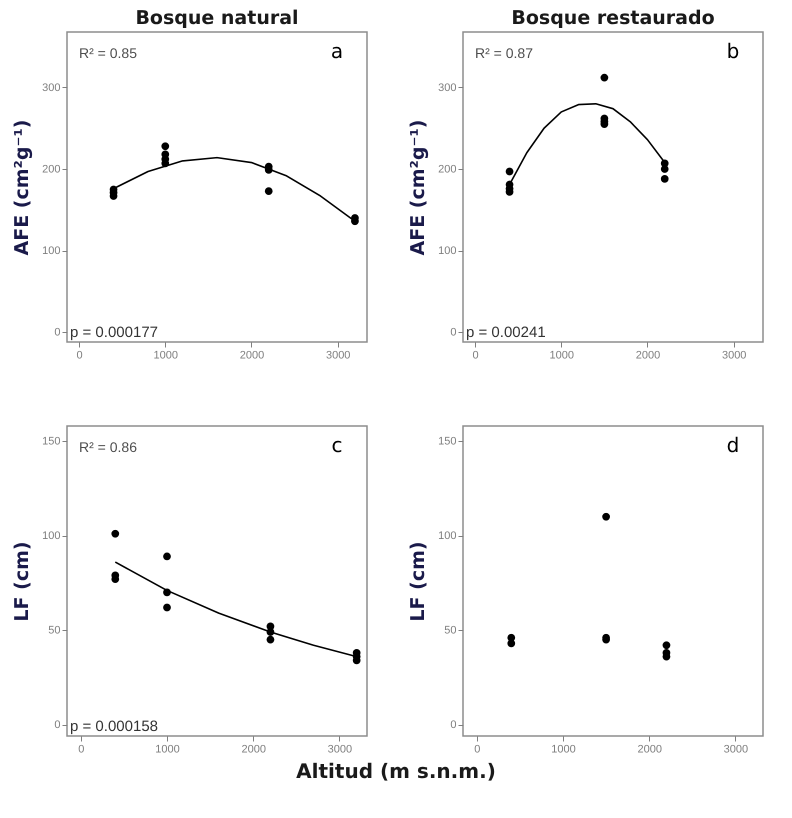  What do you see at coordinates (733, 445) in the screenshot?
I see `annotation: d` at bounding box center [733, 445].